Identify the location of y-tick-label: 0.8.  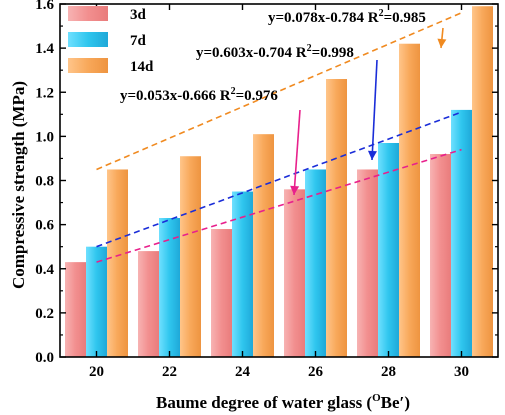
(44, 182).